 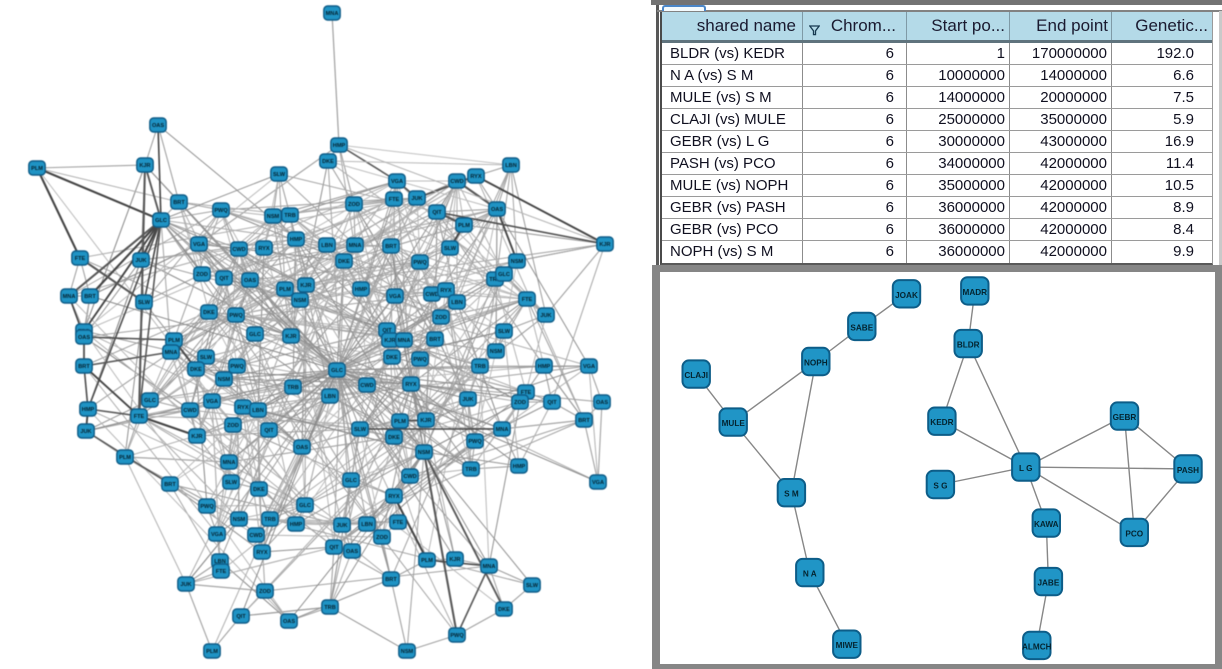 I want to click on svg-text: MIWE, so click(x=847, y=645).